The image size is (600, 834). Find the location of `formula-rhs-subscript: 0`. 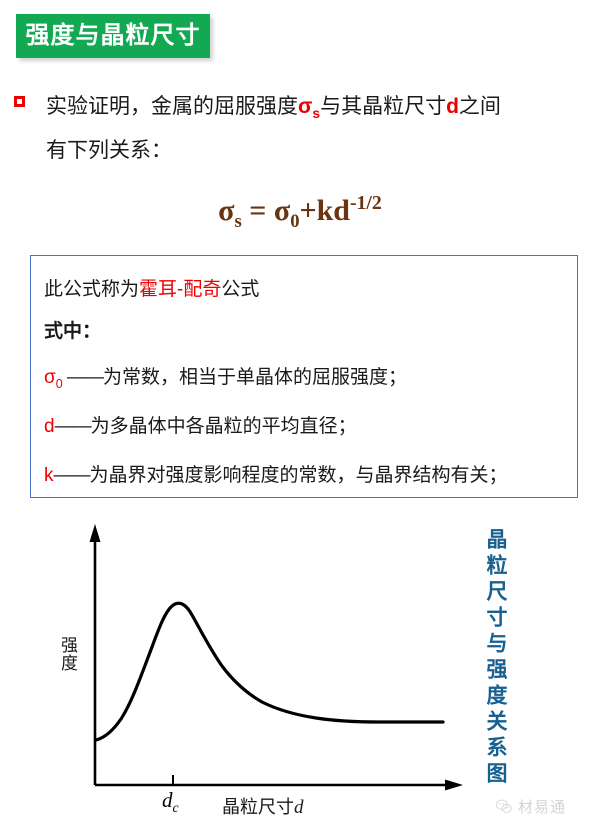

formula-rhs-subscript: 0 is located at coordinates (295, 221).